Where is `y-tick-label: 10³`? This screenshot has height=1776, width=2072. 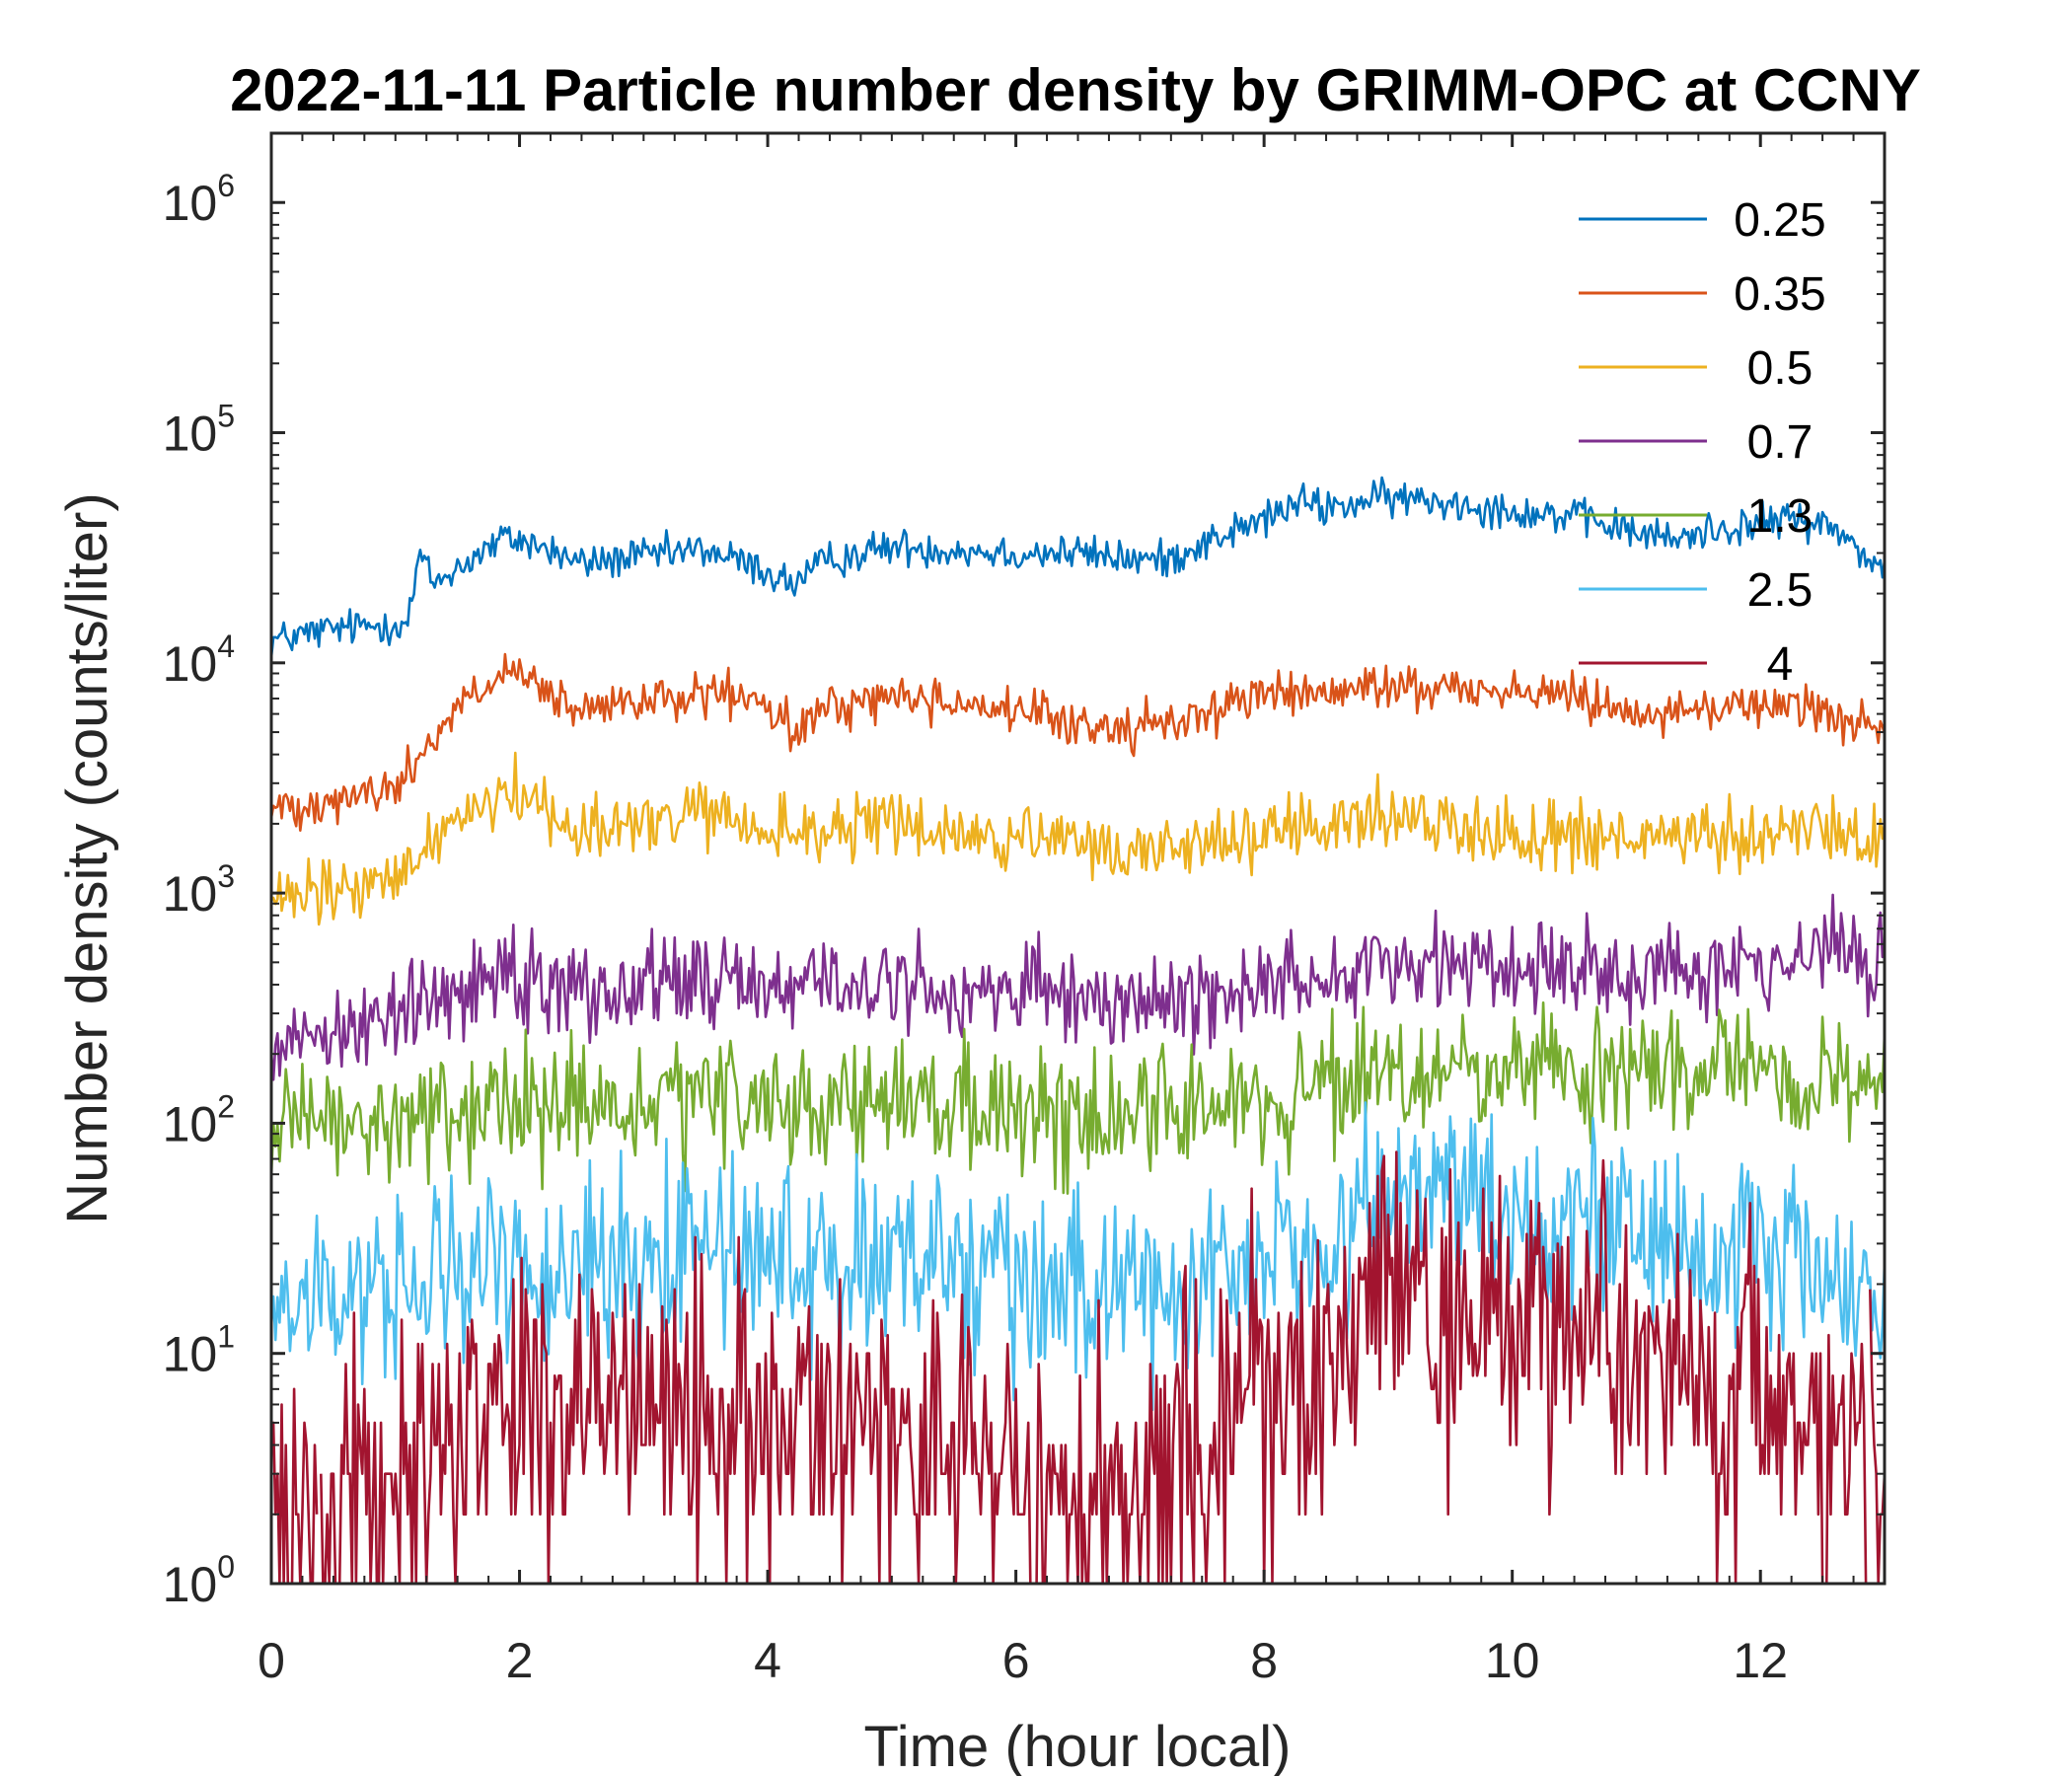
y-tick-label: 10³ is located at coordinates (199, 890).